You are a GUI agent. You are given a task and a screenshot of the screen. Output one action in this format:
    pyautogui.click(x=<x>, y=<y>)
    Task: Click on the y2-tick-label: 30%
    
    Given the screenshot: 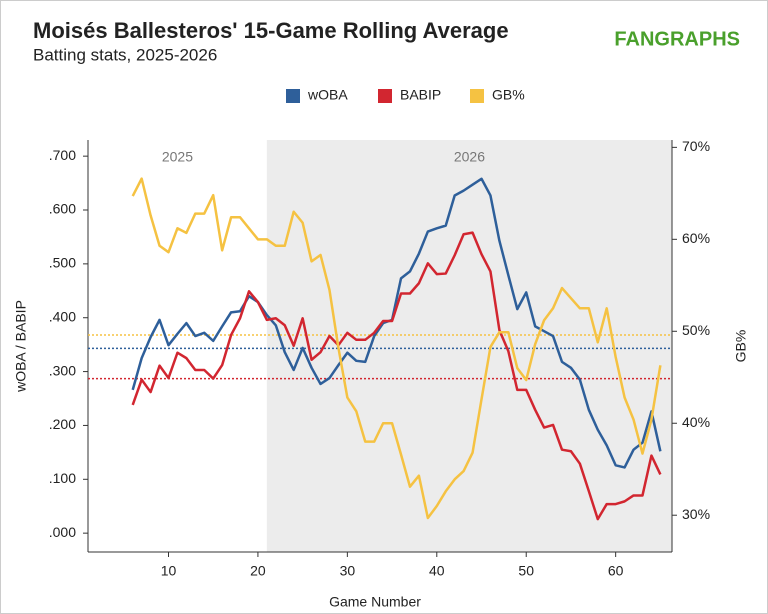 What is the action you would take?
    pyautogui.click(x=696, y=514)
    